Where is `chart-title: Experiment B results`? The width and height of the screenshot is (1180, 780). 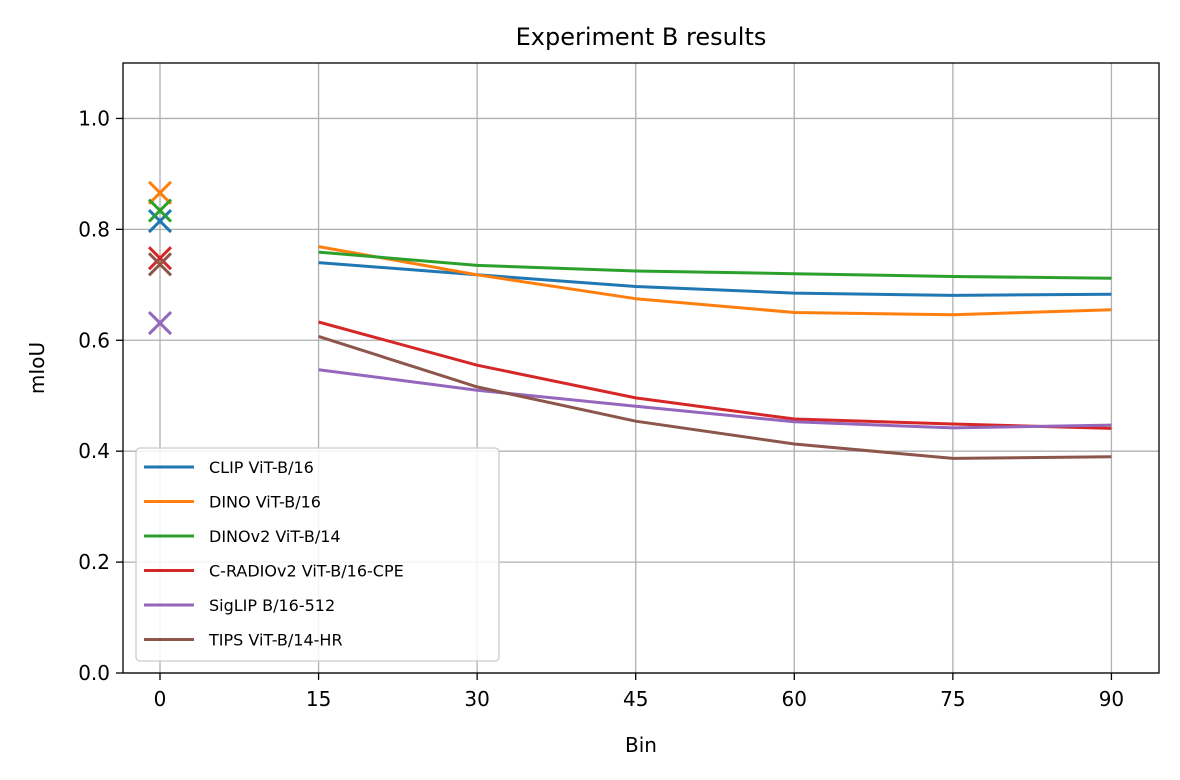 chart-title: Experiment B results is located at coordinates (641, 37).